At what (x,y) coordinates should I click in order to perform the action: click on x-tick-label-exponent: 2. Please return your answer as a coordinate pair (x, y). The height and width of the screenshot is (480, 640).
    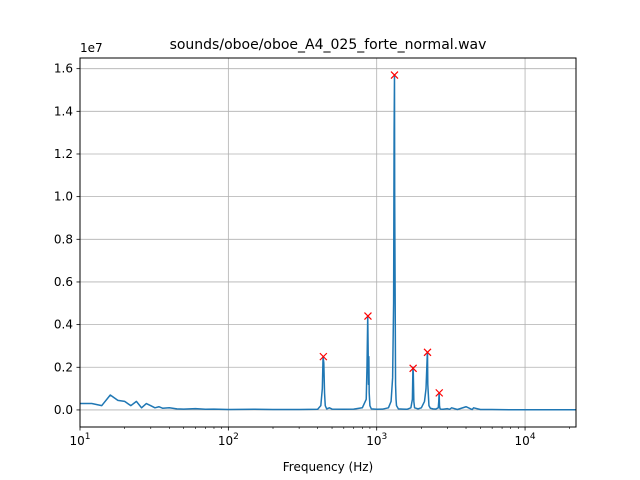
    Looking at the image, I should click on (236, 437).